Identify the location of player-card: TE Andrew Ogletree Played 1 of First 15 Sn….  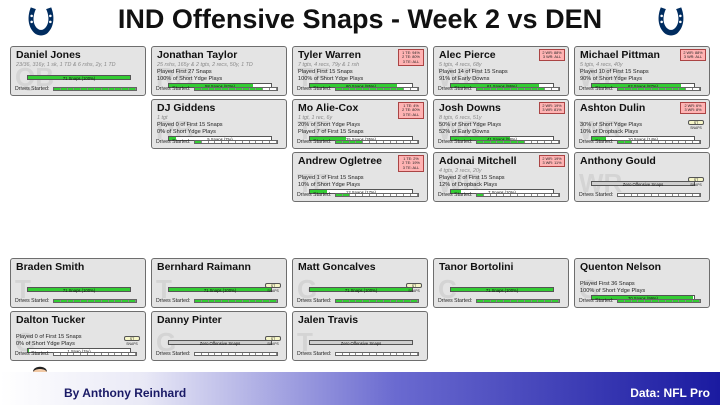
(360, 177).